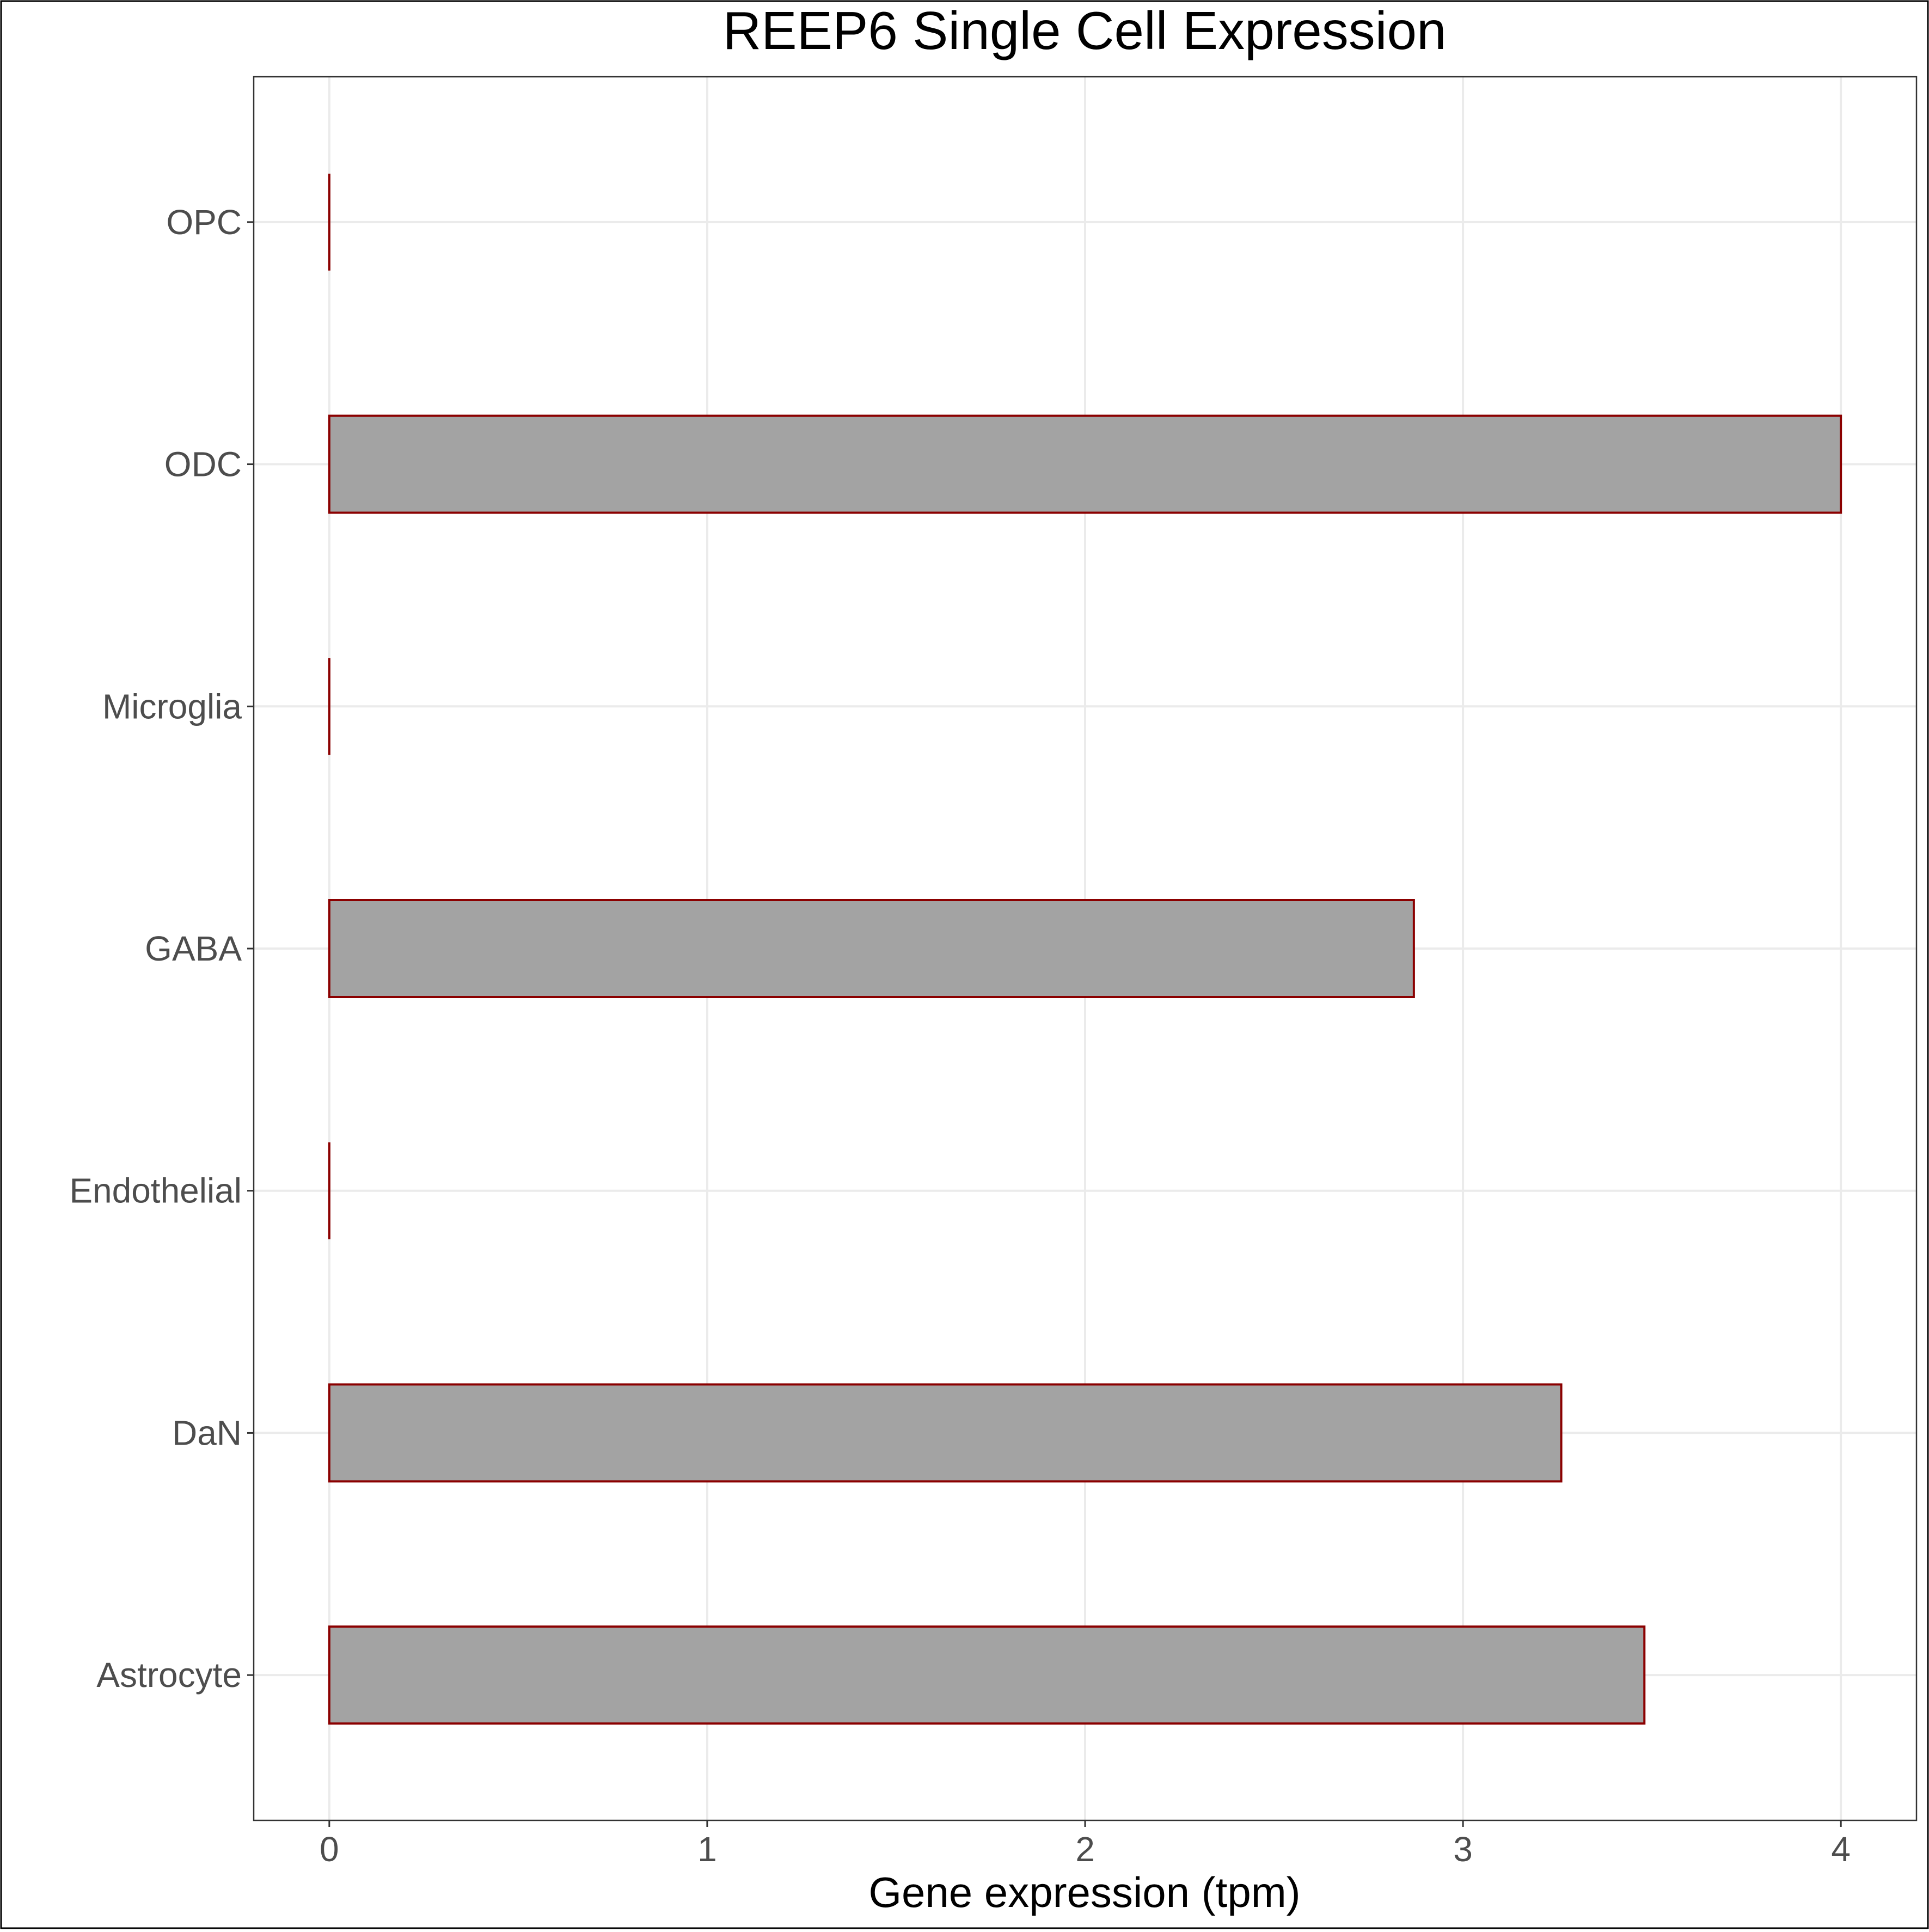  What do you see at coordinates (707, 1850) in the screenshot?
I see `x-tick-label: 1` at bounding box center [707, 1850].